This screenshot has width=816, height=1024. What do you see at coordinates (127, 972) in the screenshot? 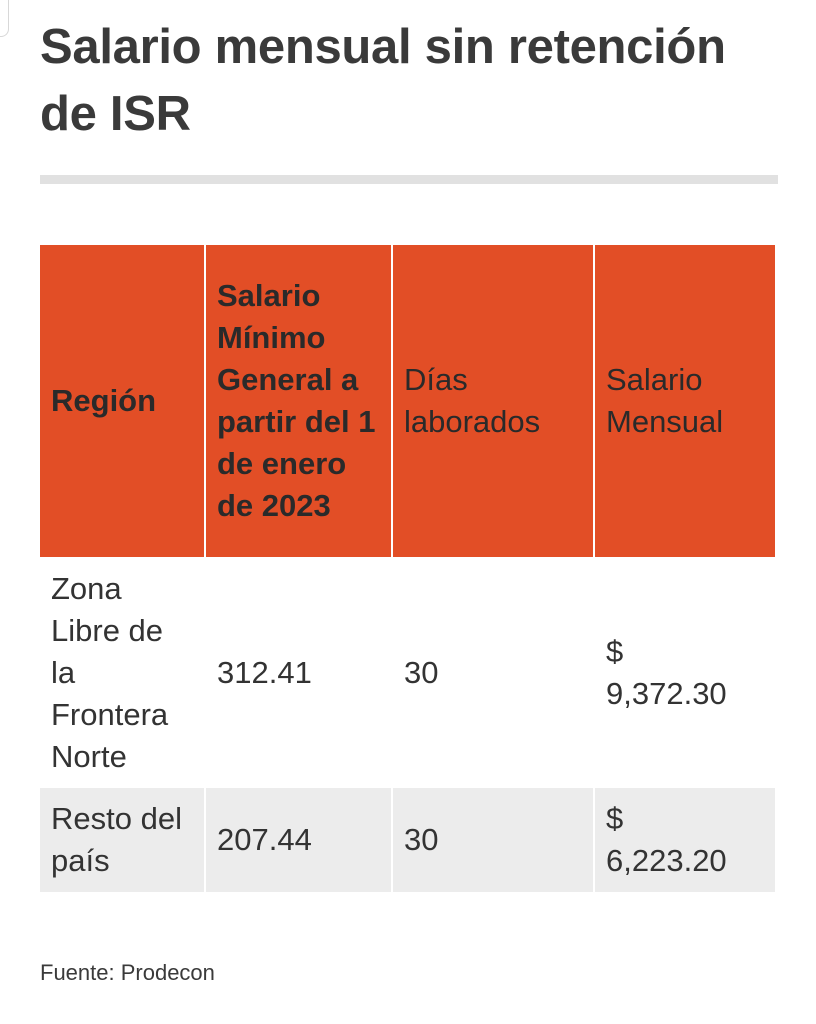
I see `source-note: Fuente: Prodecon` at bounding box center [127, 972].